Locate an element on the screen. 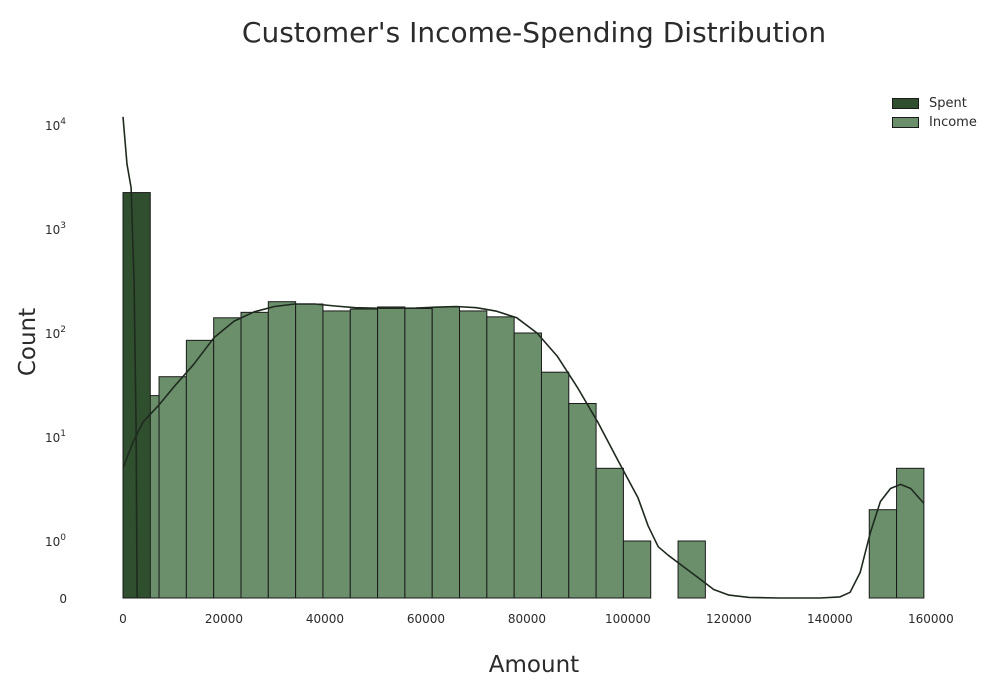  legend: Spent Income is located at coordinates (934, 113).